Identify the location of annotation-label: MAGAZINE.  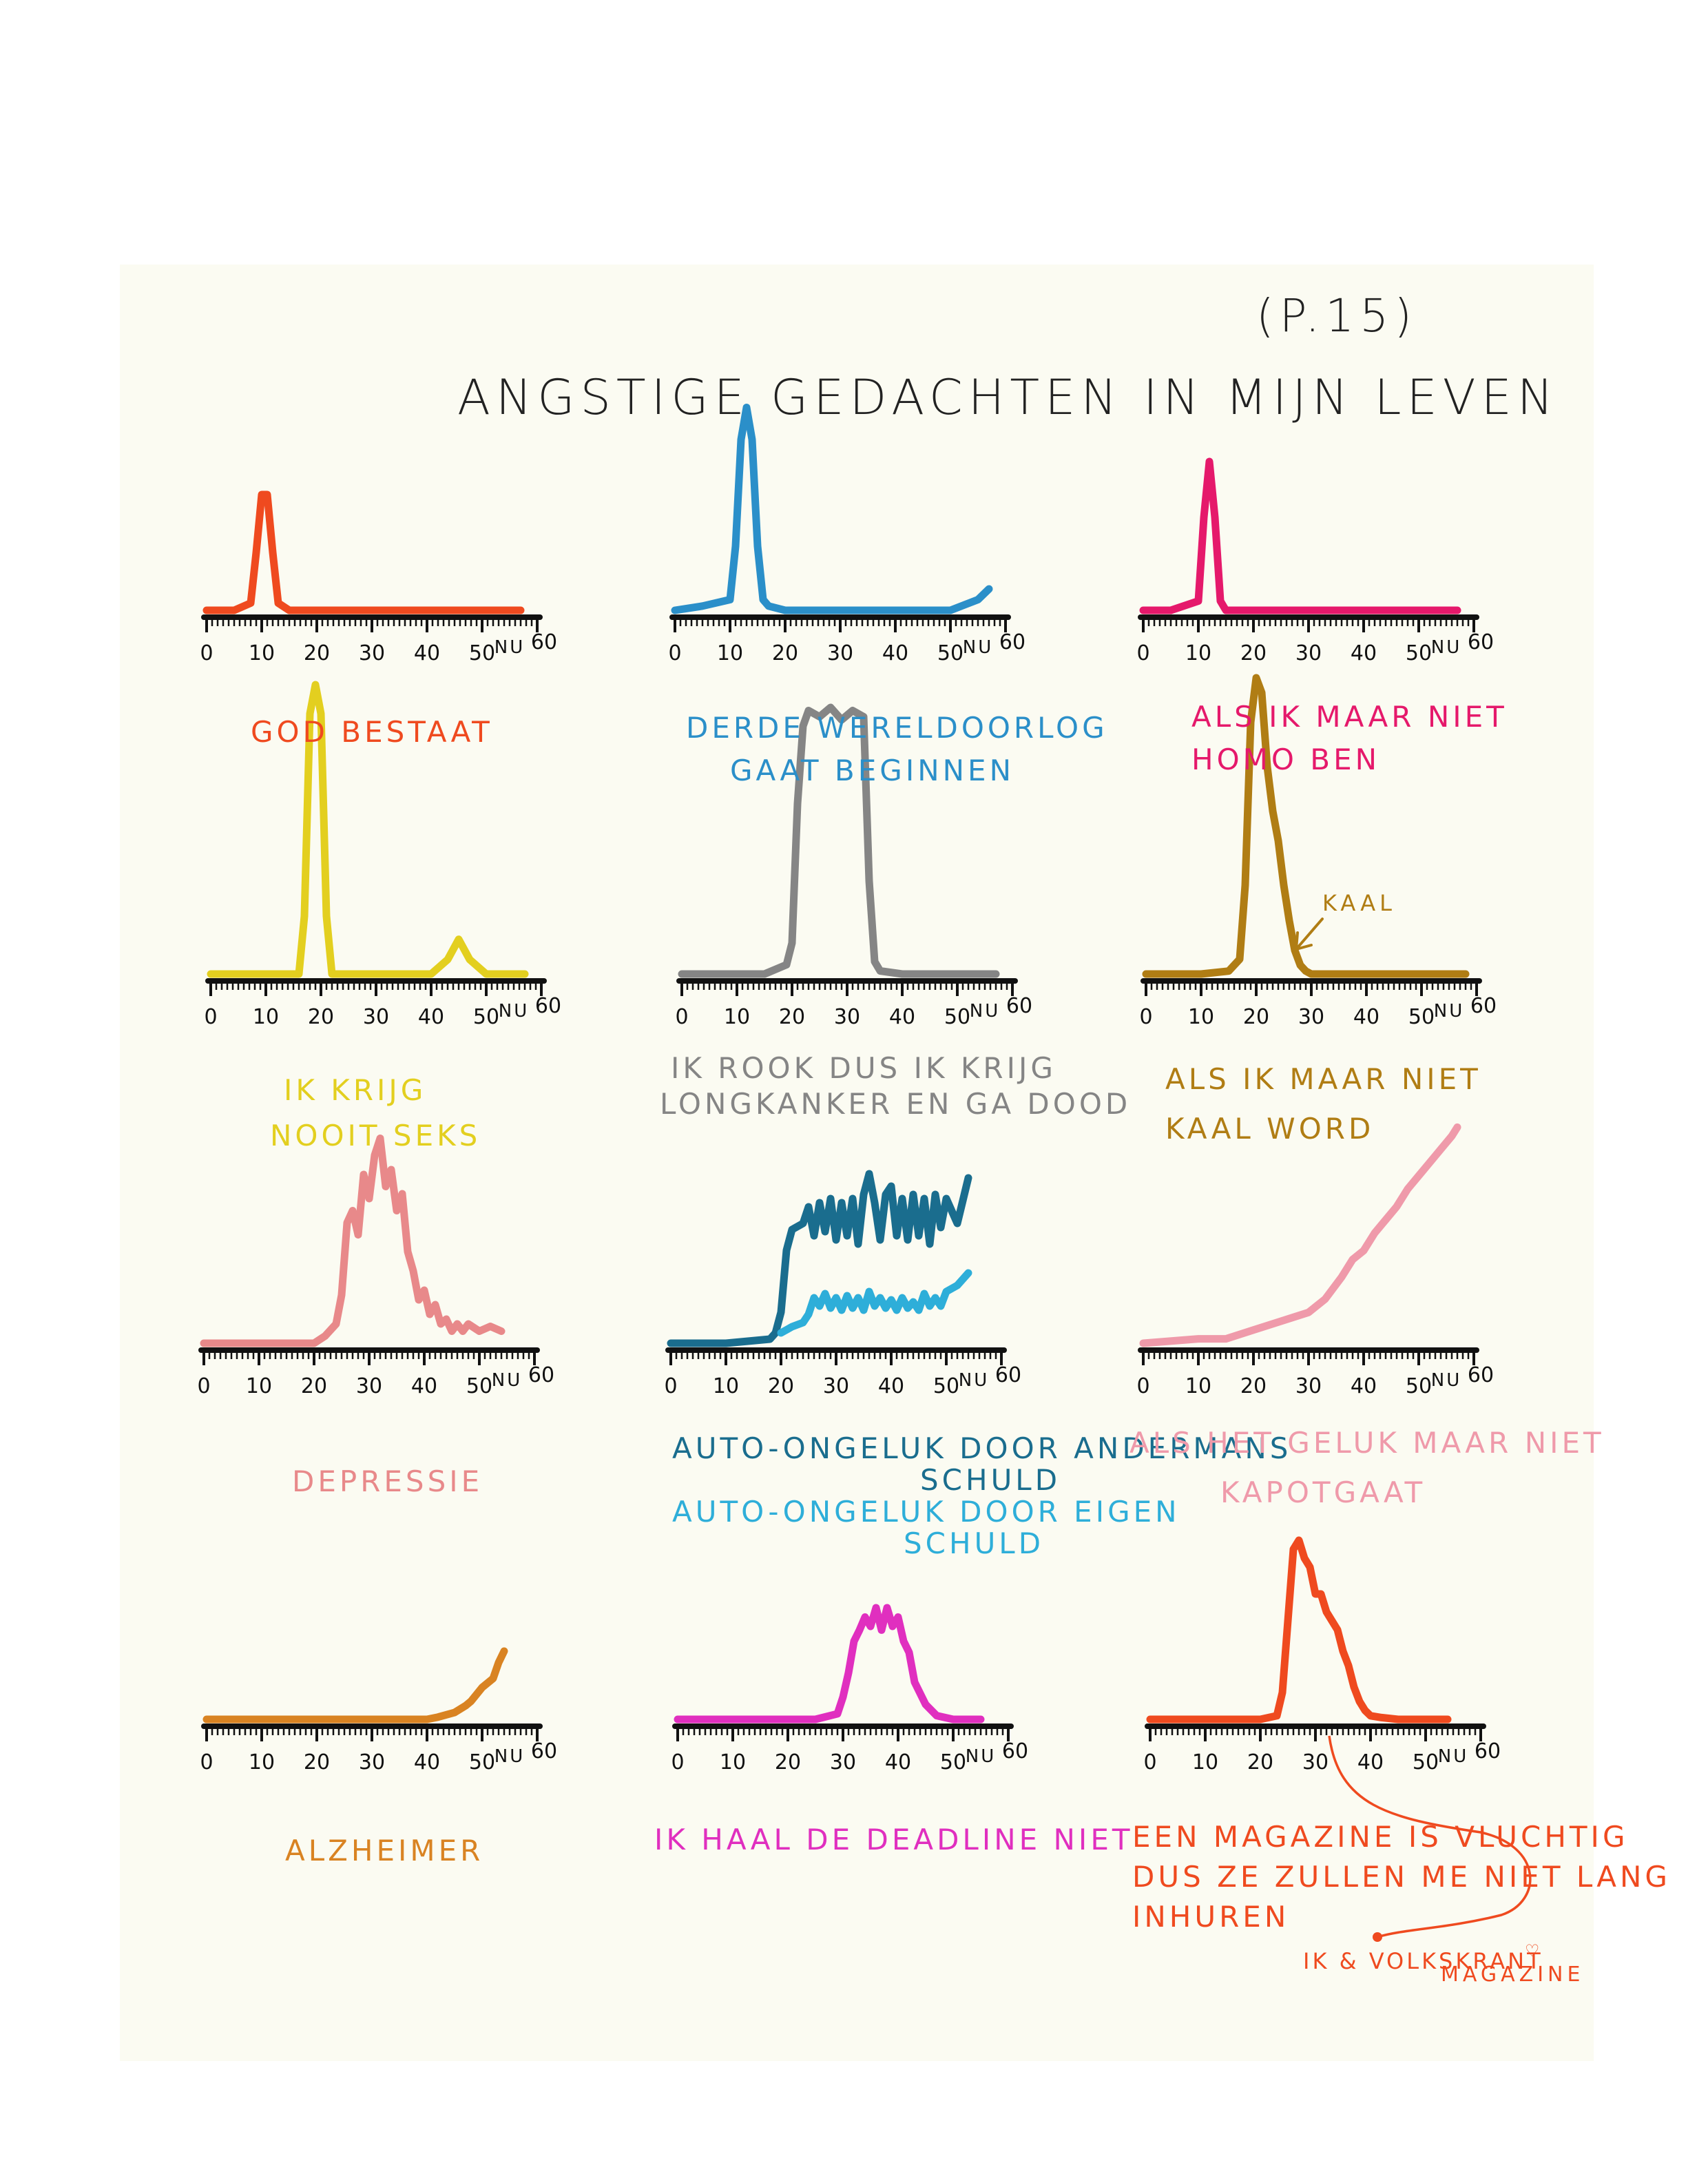
(1513, 1975).